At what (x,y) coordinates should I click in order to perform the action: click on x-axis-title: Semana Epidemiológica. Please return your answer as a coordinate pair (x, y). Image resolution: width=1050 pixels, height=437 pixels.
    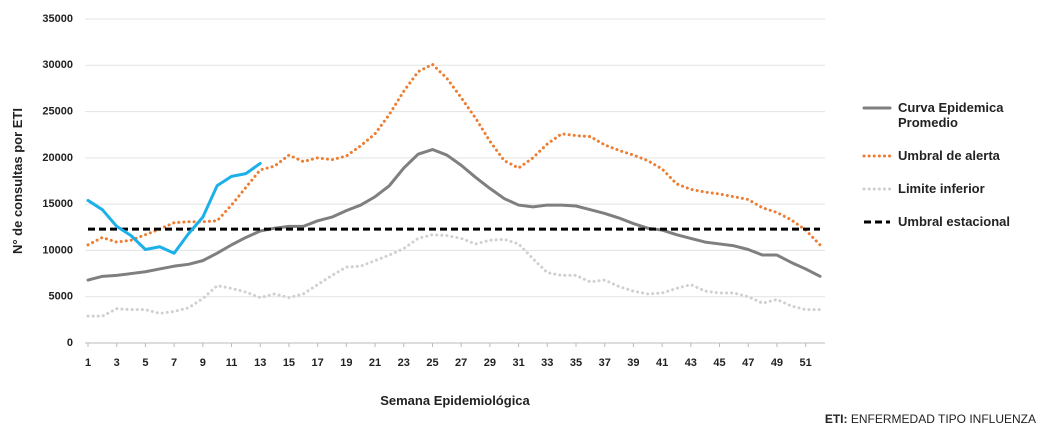
    Looking at the image, I should click on (455, 400).